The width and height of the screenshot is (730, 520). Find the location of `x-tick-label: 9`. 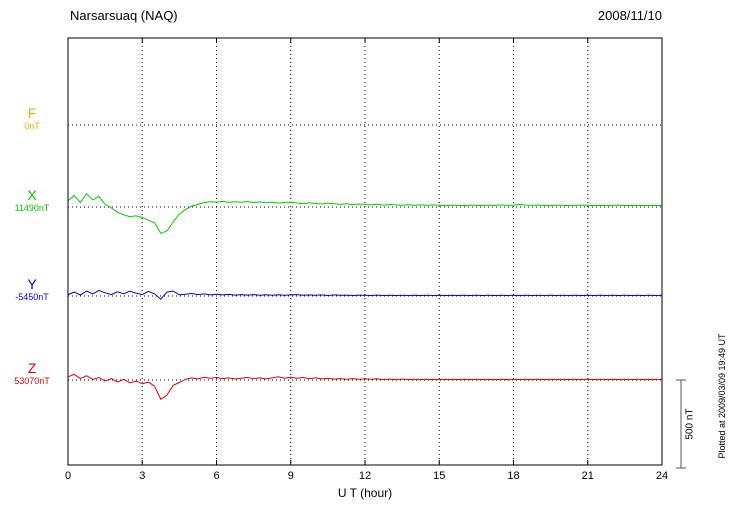

x-tick-label: 9 is located at coordinates (291, 476).